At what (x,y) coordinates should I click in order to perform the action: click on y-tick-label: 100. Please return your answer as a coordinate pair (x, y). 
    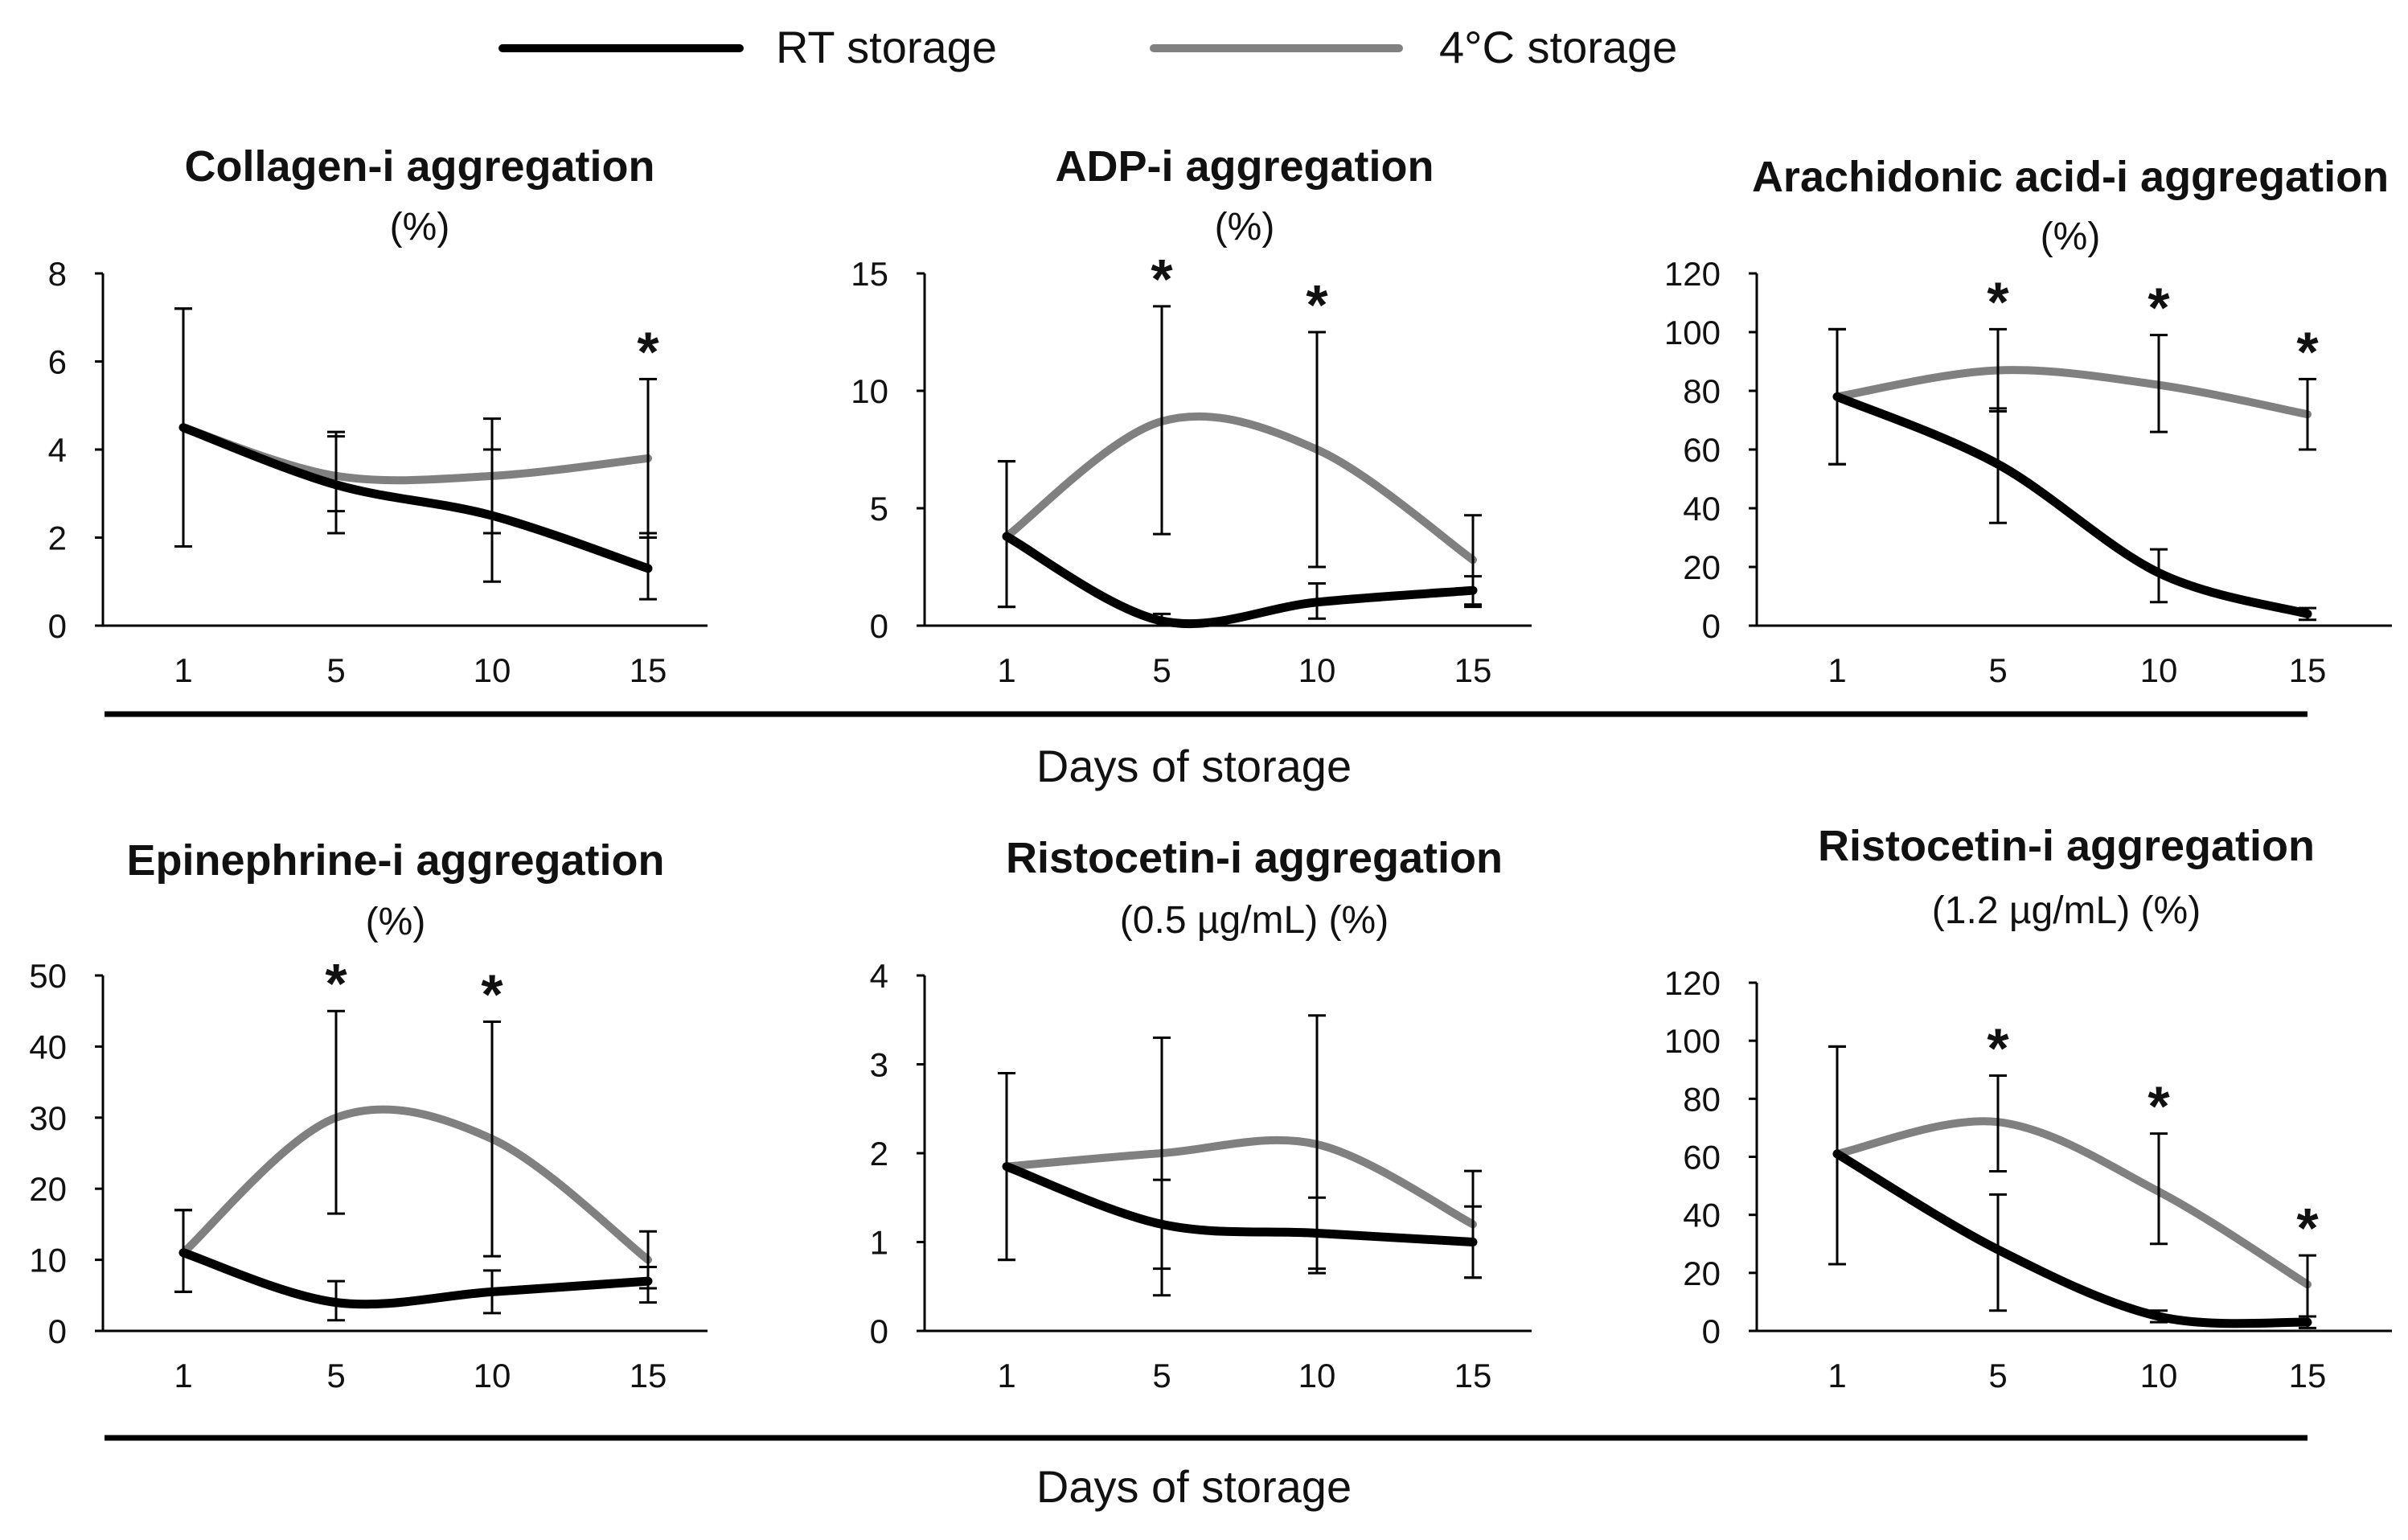
    Looking at the image, I should click on (1693, 1041).